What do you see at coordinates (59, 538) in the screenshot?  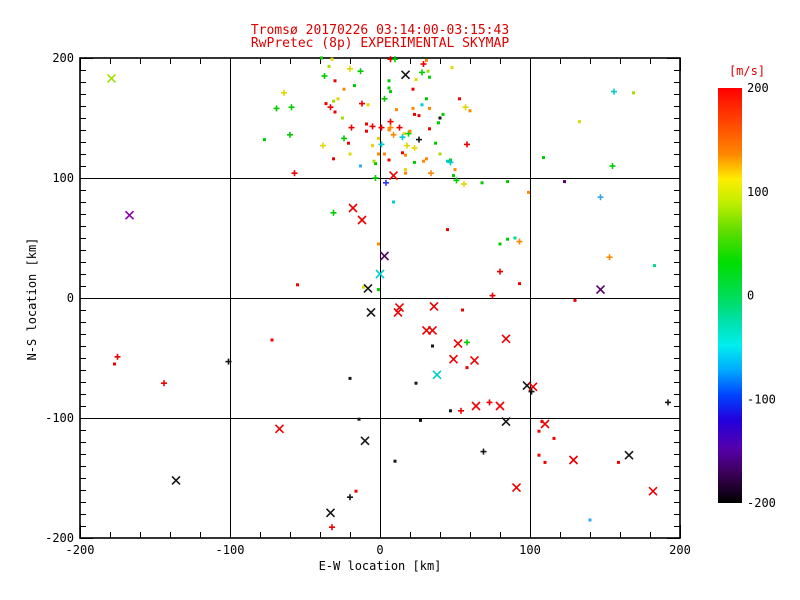 I see `y-tick-label: -200` at bounding box center [59, 538].